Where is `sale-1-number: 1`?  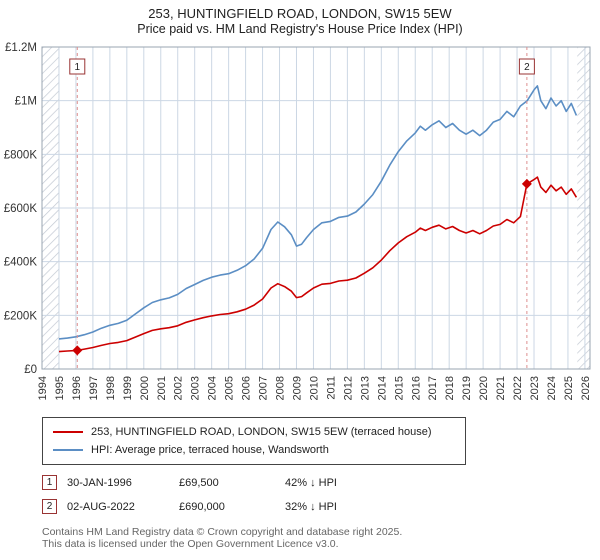 sale-1-number: 1 is located at coordinates (78, 67).